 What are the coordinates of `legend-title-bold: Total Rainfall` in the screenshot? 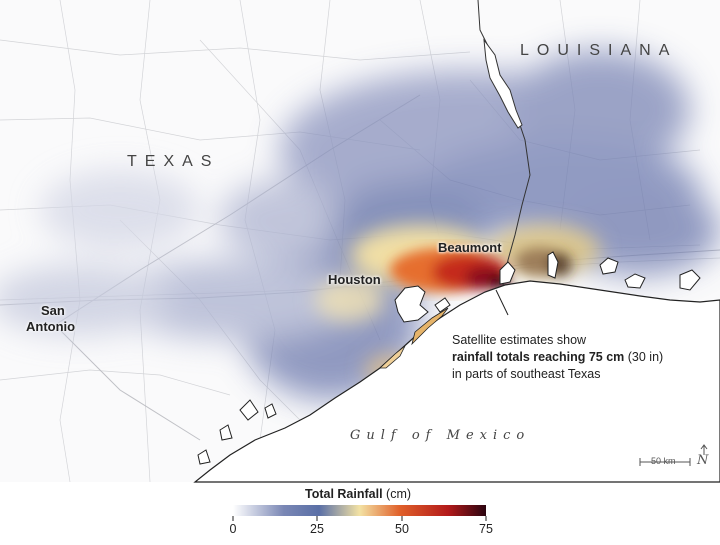 It's located at (344, 494).